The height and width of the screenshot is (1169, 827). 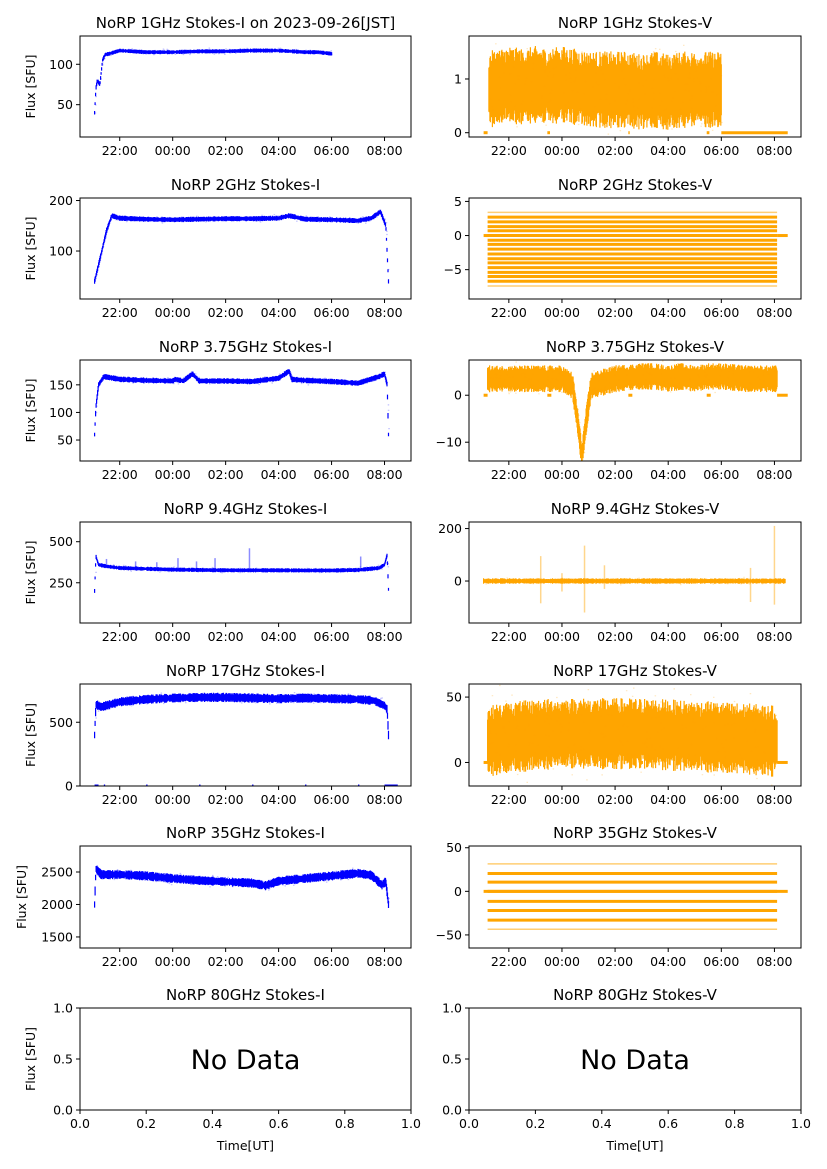 I want to click on chart-title: NoRP 35GHz Stokes-I, so click(x=245, y=833).